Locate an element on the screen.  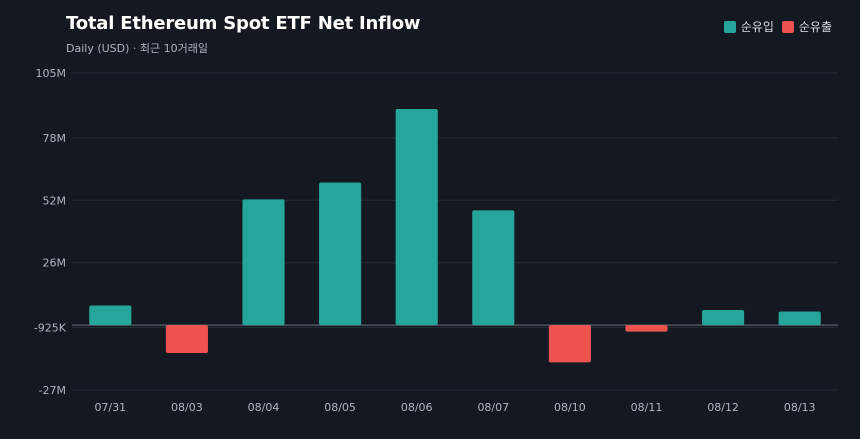
legend-item-outflow: 순유출 is located at coordinates (806, 26).